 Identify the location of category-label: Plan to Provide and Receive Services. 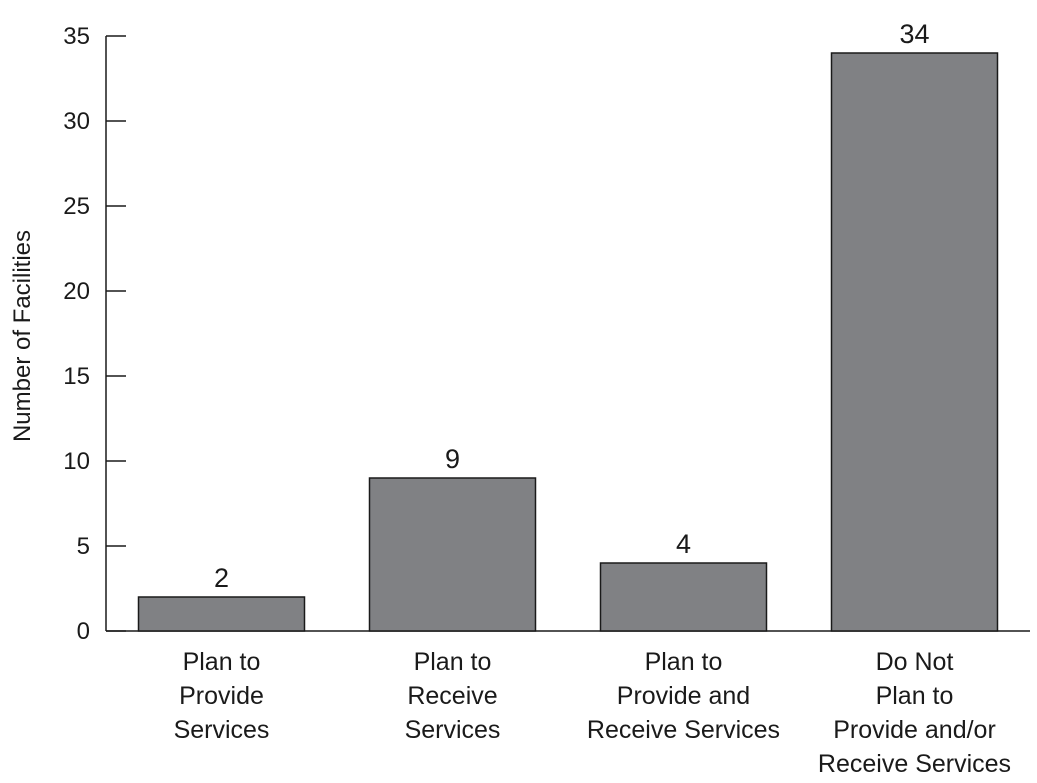
(683, 696).